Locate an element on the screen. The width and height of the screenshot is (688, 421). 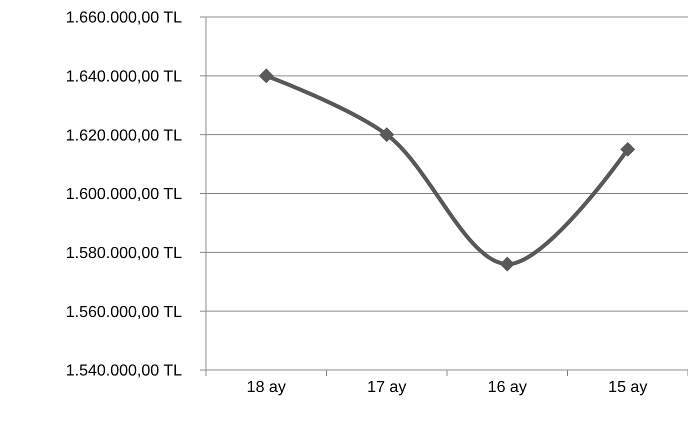
y-tick-label: 1.600.000,00 TL is located at coordinates (124, 195).